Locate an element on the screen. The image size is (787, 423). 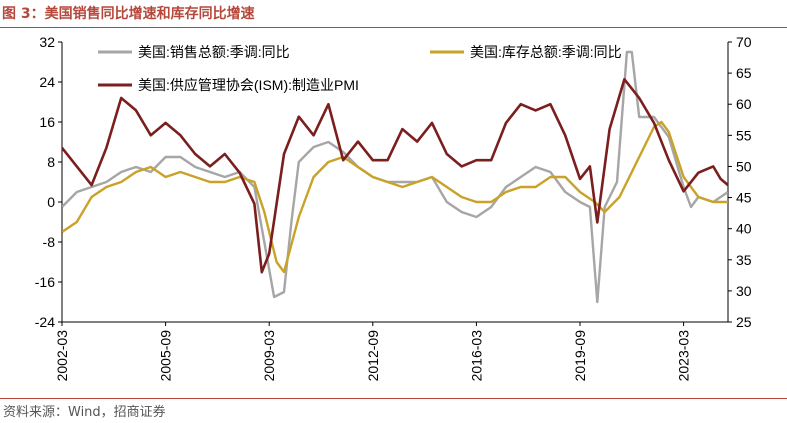
x-tick-label: 2005-09 is located at coordinates (166, 356).